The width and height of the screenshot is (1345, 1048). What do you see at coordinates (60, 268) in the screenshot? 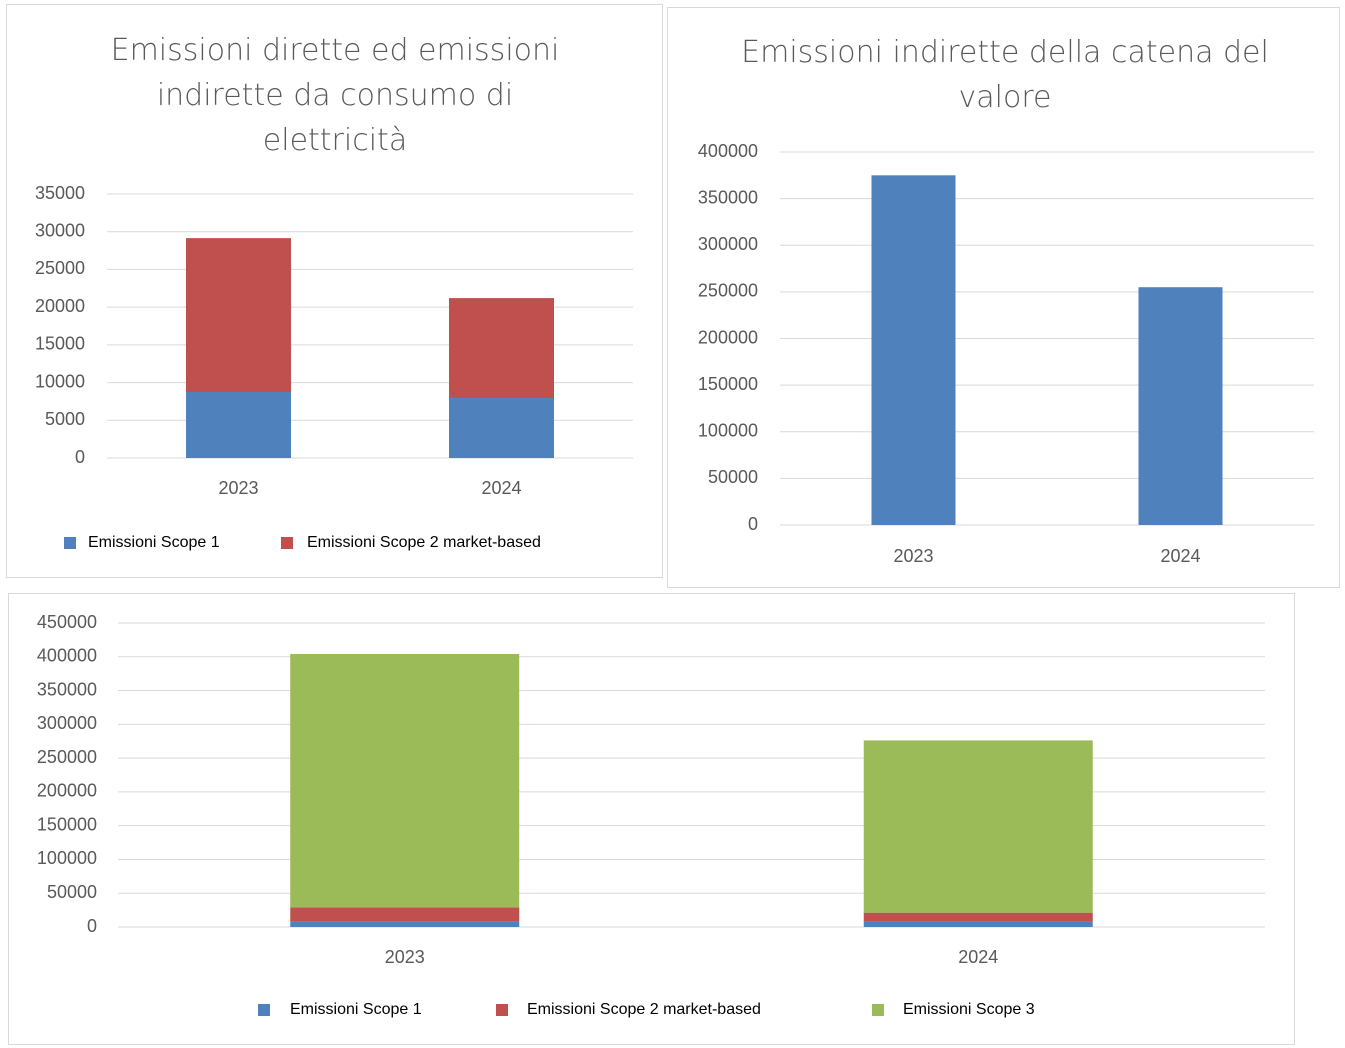
I see `y-tick-label: 25000` at bounding box center [60, 268].